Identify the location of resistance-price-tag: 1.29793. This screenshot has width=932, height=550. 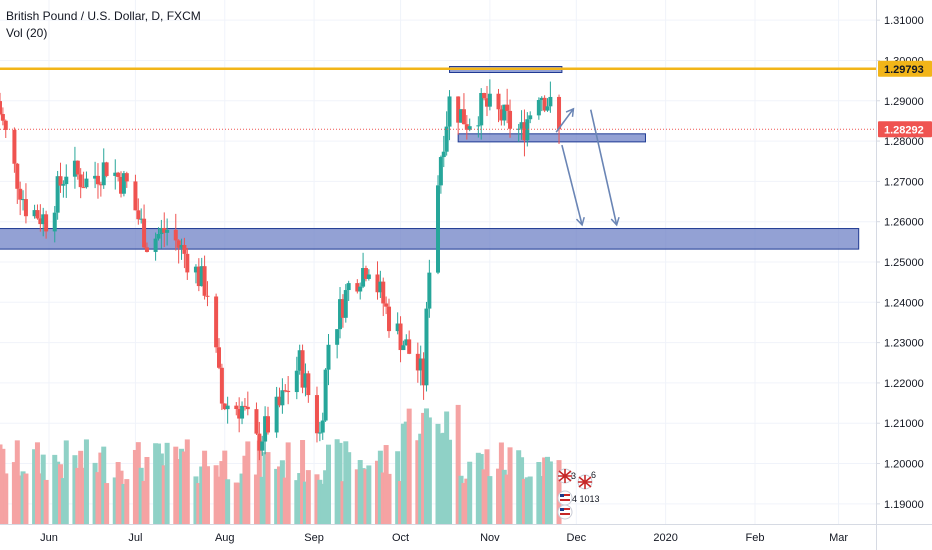
(904, 70).